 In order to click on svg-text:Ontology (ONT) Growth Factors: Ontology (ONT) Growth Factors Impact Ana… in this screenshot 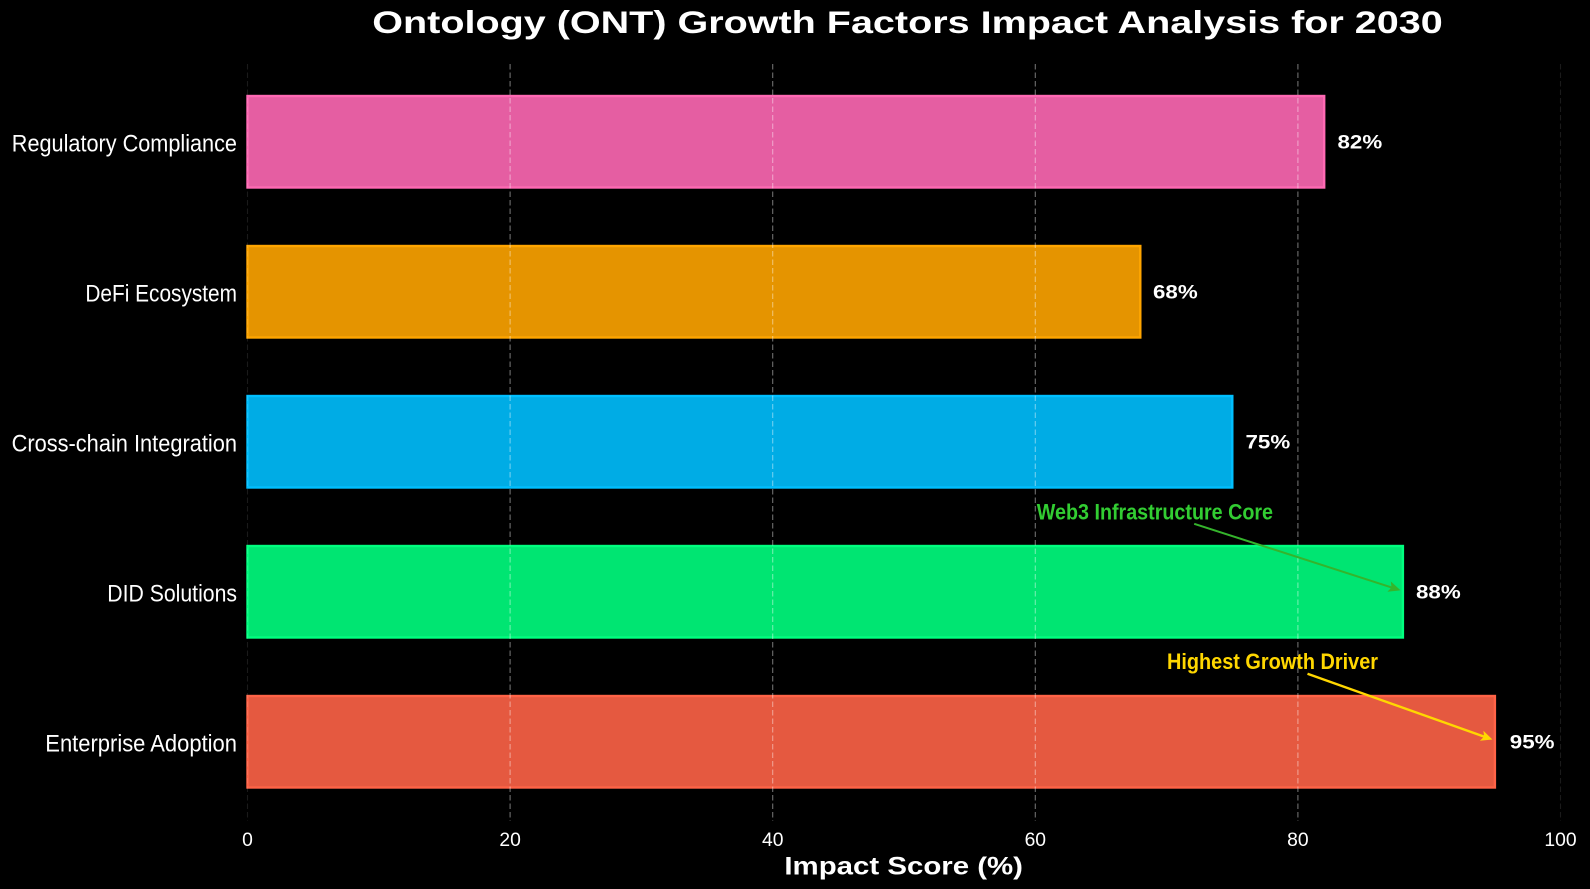, I will do `click(907, 22)`.